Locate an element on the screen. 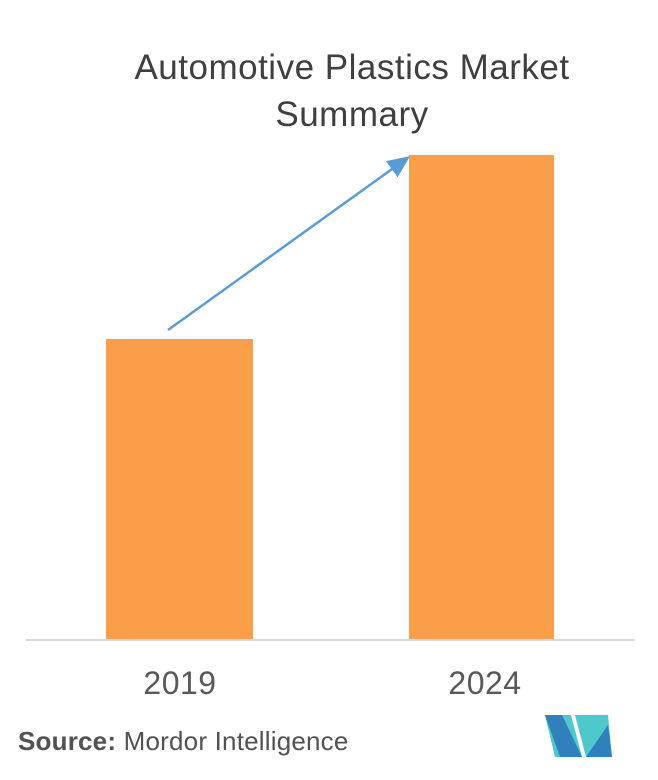 The height and width of the screenshot is (780, 658). chart-title: Automotive Plastics Market Summary is located at coordinates (351, 91).